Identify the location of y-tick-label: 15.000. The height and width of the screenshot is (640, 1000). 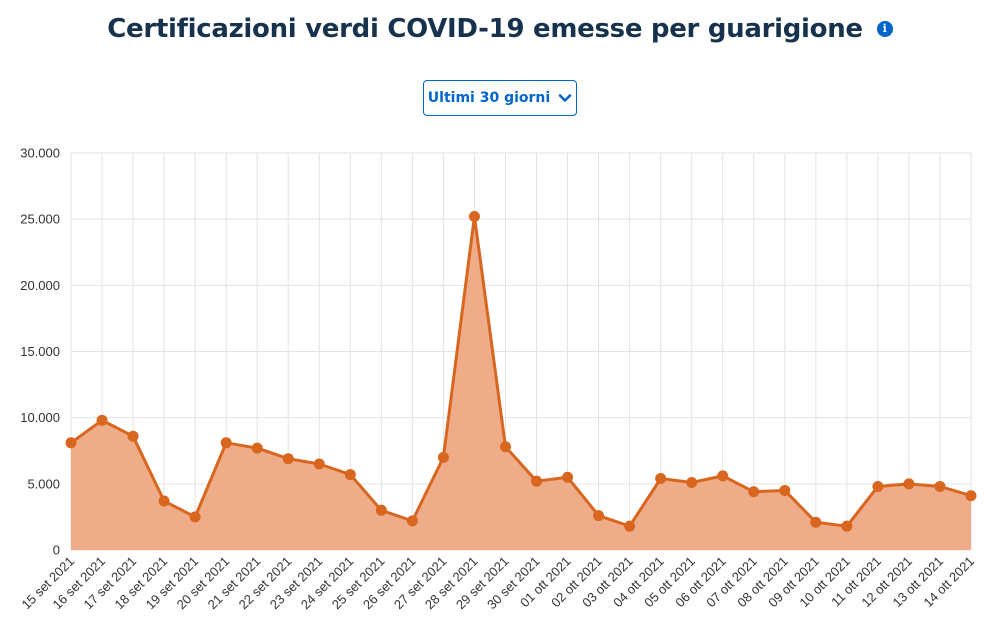
(40, 351).